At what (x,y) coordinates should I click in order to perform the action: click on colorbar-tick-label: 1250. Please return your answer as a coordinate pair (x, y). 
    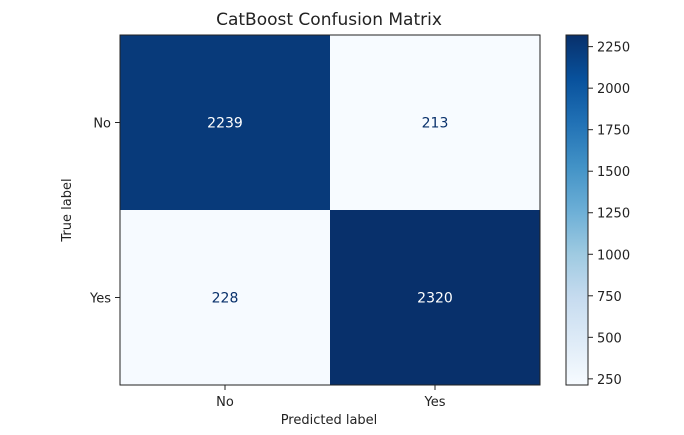
    Looking at the image, I should click on (613, 214).